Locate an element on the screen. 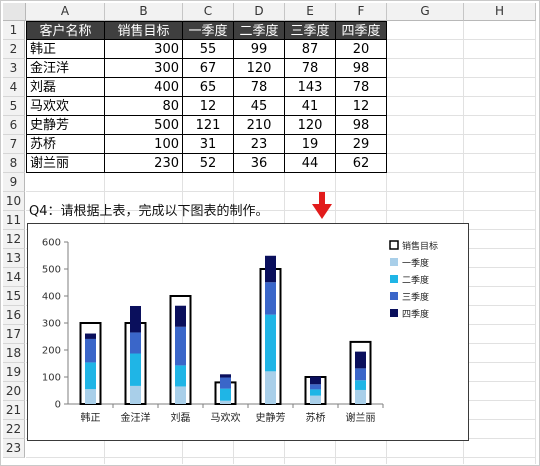  value-cell: 65 is located at coordinates (208, 87).